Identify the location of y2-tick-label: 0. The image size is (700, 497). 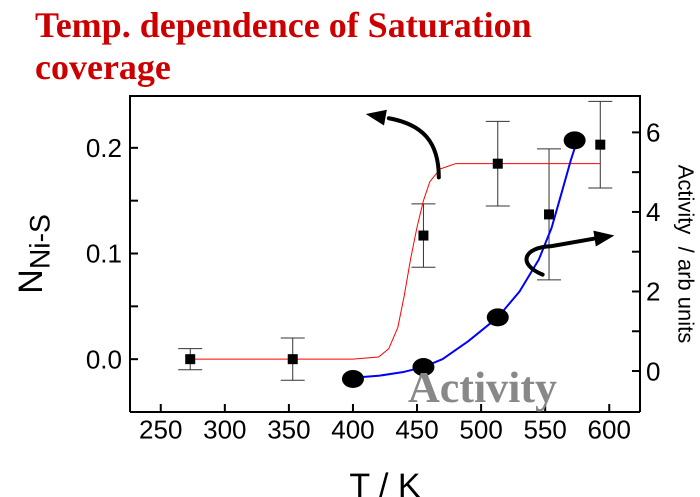
(653, 371).